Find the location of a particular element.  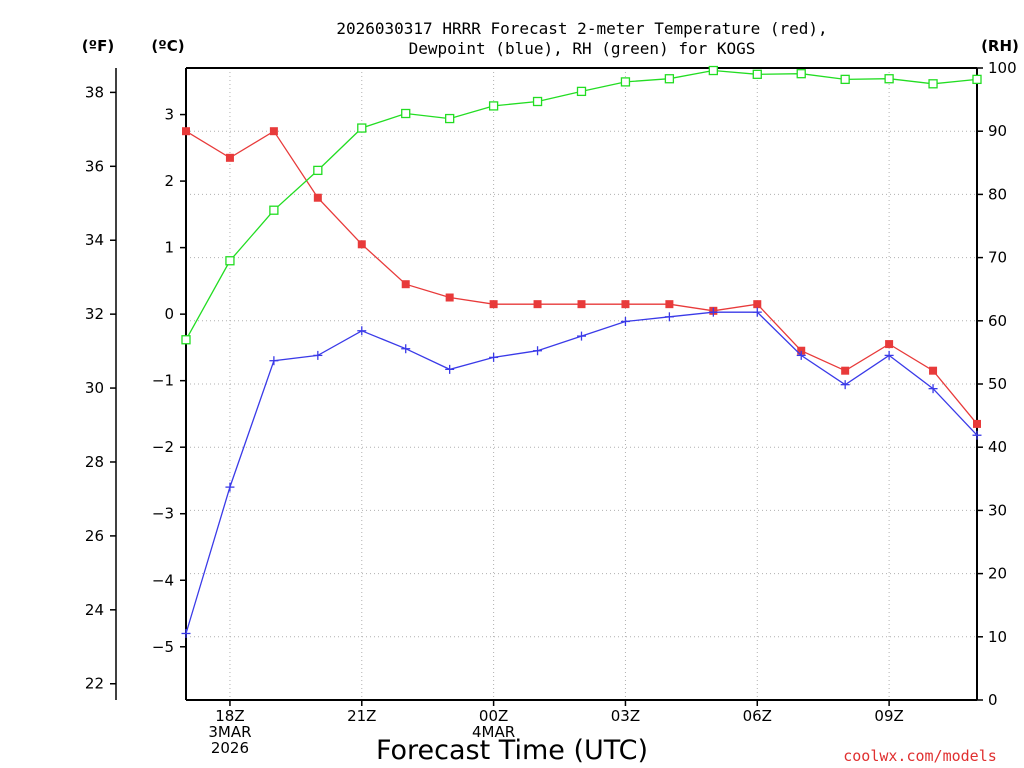

x-axis-label: Forecast Time (UTC) is located at coordinates (512, 750).